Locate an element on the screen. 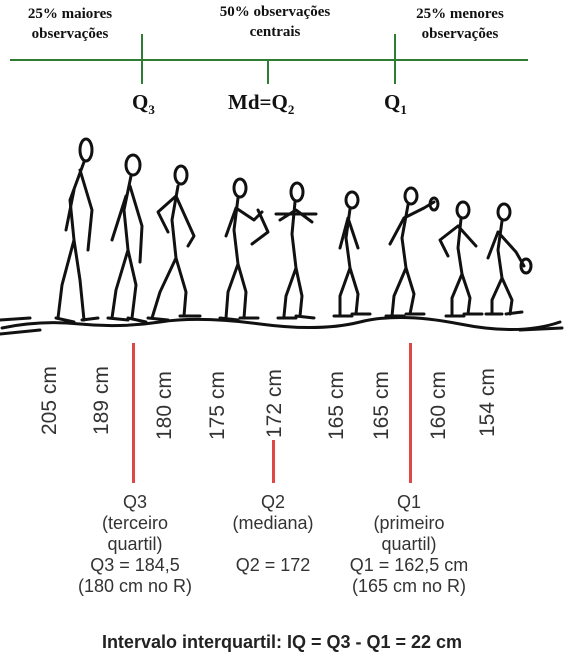 Image resolution: width=564 pixels, height=661 pixels. q1-tick is located at coordinates (395, 59).